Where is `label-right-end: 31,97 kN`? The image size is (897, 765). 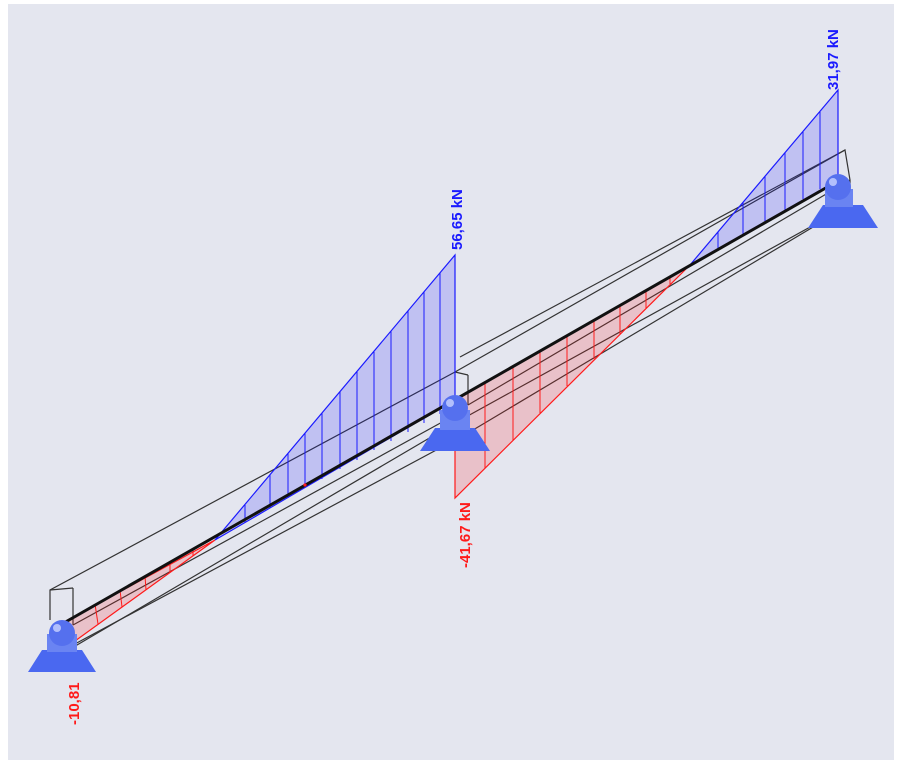
label-right-end: 31,97 kN is located at coordinates (833, 59).